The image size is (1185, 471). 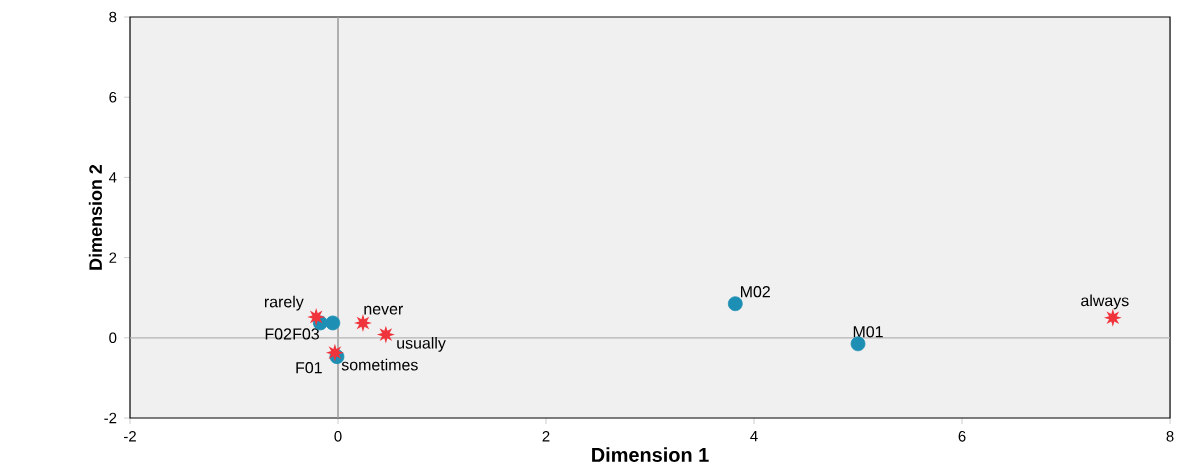 What do you see at coordinates (95, 217) in the screenshot?
I see `y-axis-title: Dimension 2` at bounding box center [95, 217].